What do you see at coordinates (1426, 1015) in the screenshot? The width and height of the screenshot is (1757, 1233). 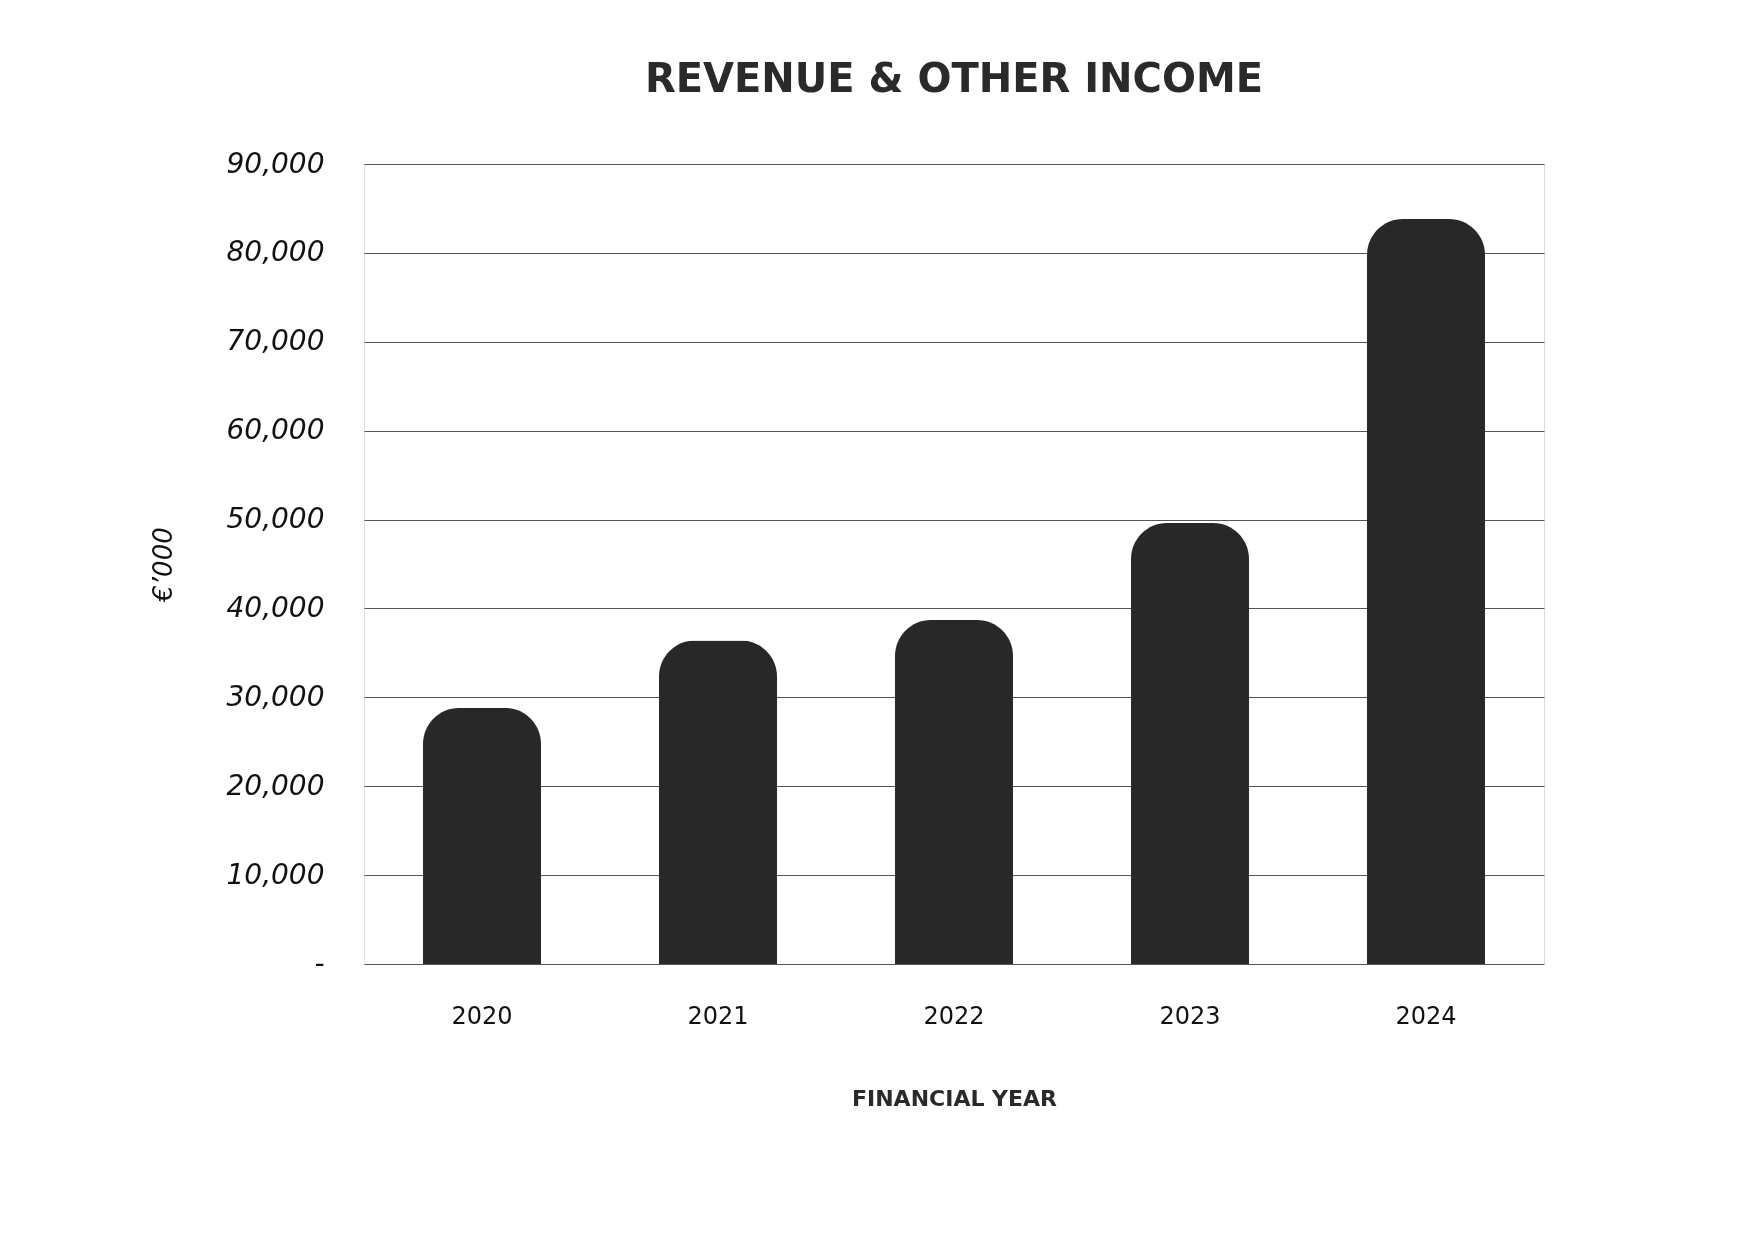 I see `x-tick-label: 2024` at bounding box center [1426, 1015].